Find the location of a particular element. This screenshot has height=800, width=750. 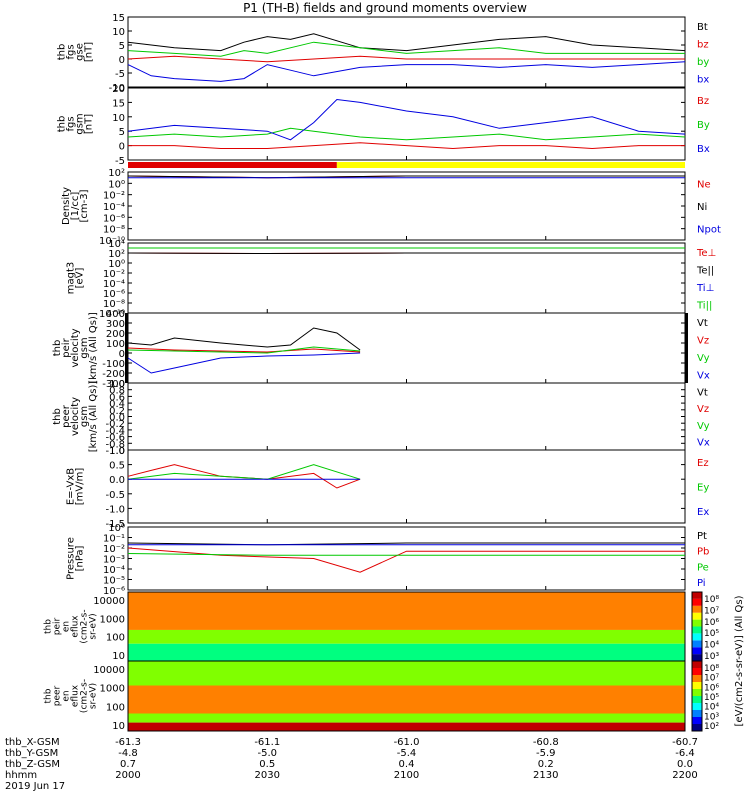

series-line-Bz is located at coordinates (406, 146).